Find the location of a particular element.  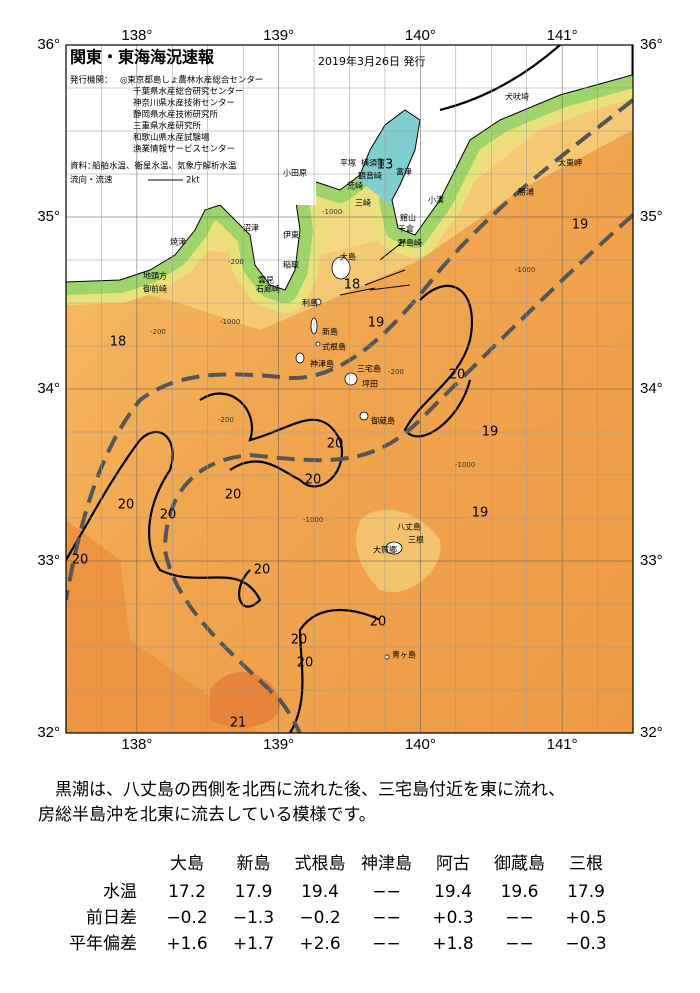

row-label: 前日差 is located at coordinates (111, 918).